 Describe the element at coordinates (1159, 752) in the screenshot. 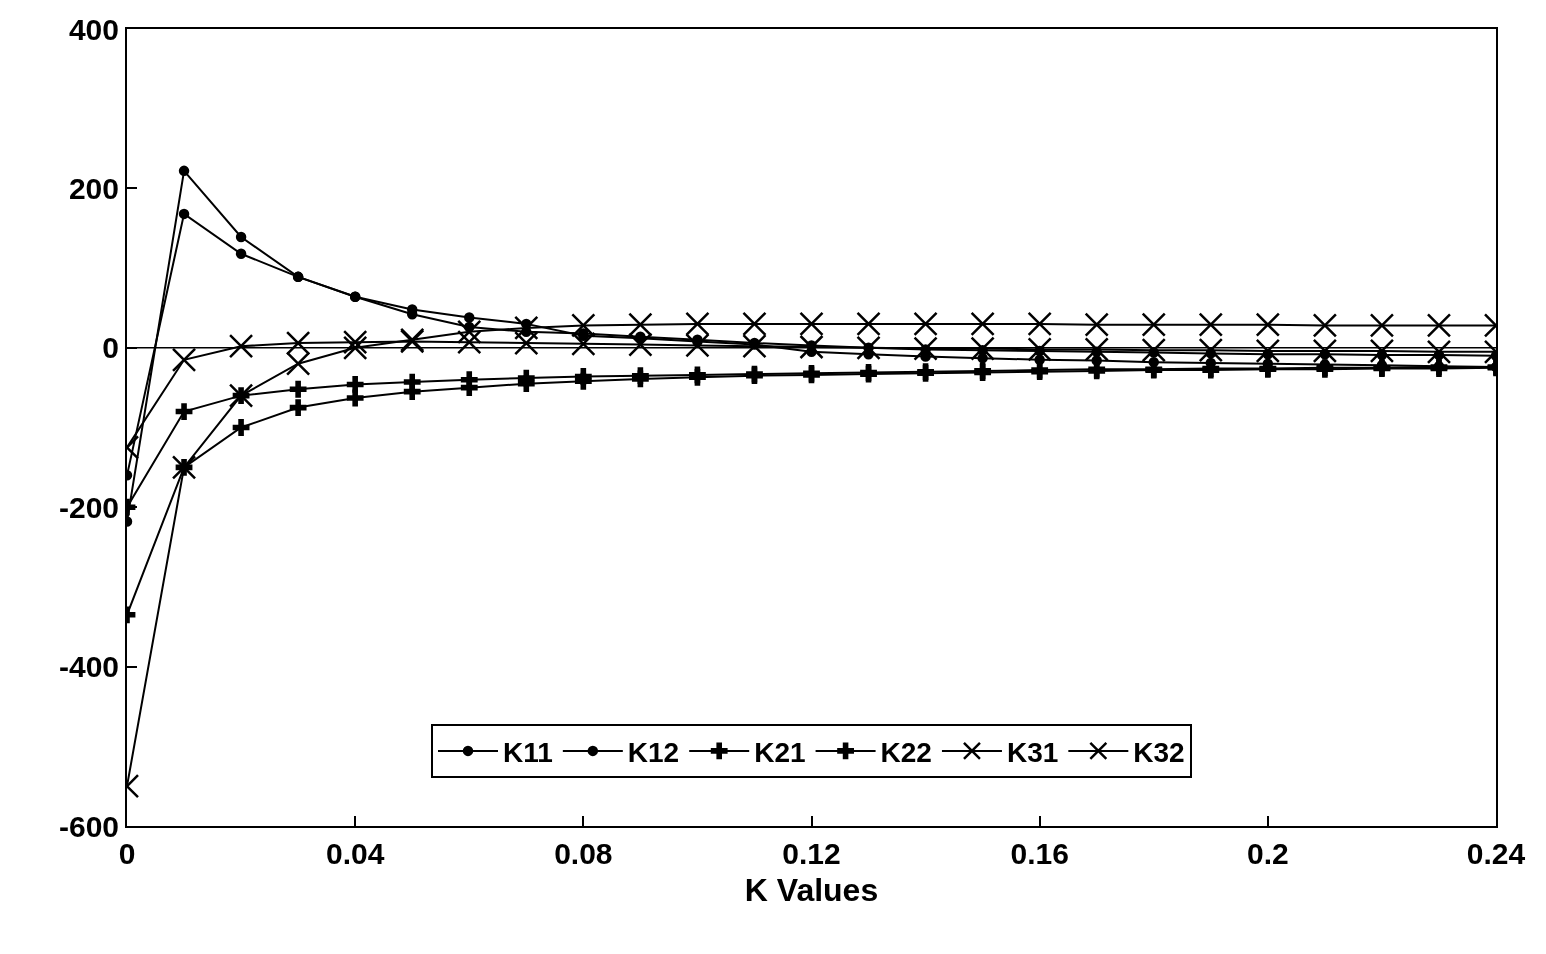

I see `legend-label: K32` at that location.